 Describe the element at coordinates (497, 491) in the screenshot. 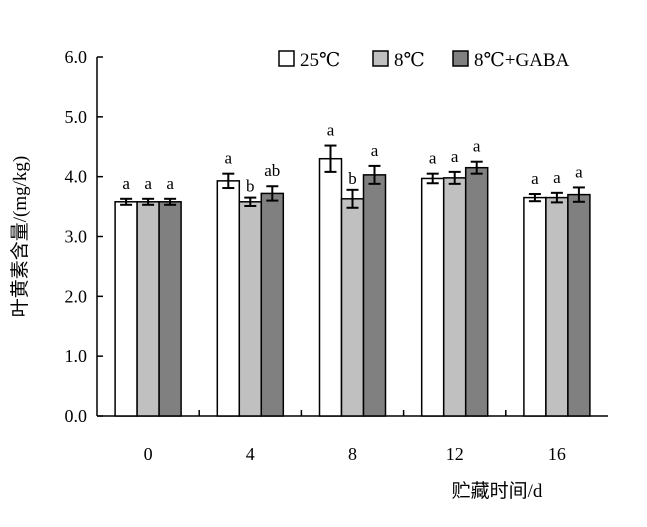

I see `x-axis-title: 贮藏时间/d` at that location.